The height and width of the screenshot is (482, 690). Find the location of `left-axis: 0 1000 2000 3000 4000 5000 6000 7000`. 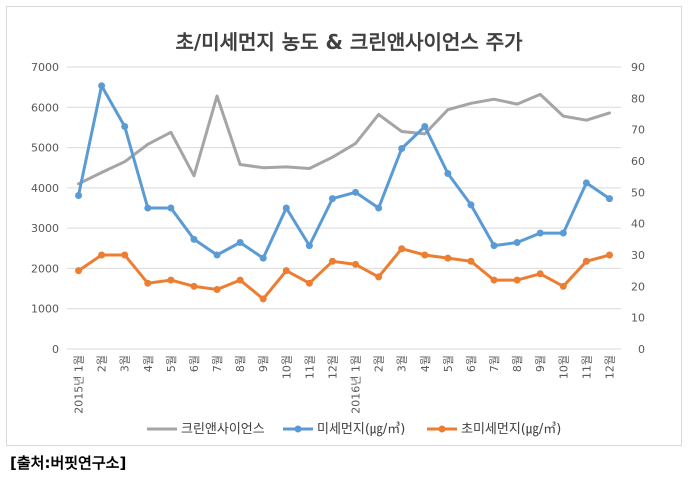

left-axis: 0 1000 2000 3000 4000 5000 6000 7000 is located at coordinates (45, 208).